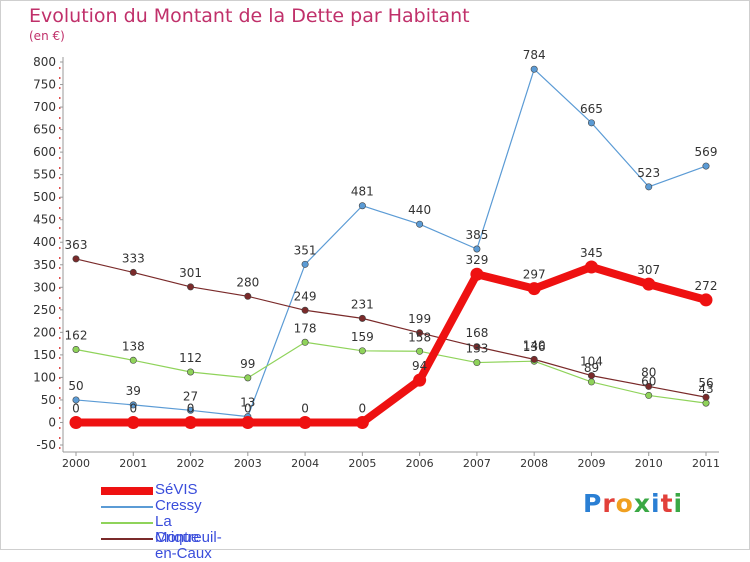 The height and width of the screenshot is (562, 750). I want to click on data-label: 333, so click(133, 258).